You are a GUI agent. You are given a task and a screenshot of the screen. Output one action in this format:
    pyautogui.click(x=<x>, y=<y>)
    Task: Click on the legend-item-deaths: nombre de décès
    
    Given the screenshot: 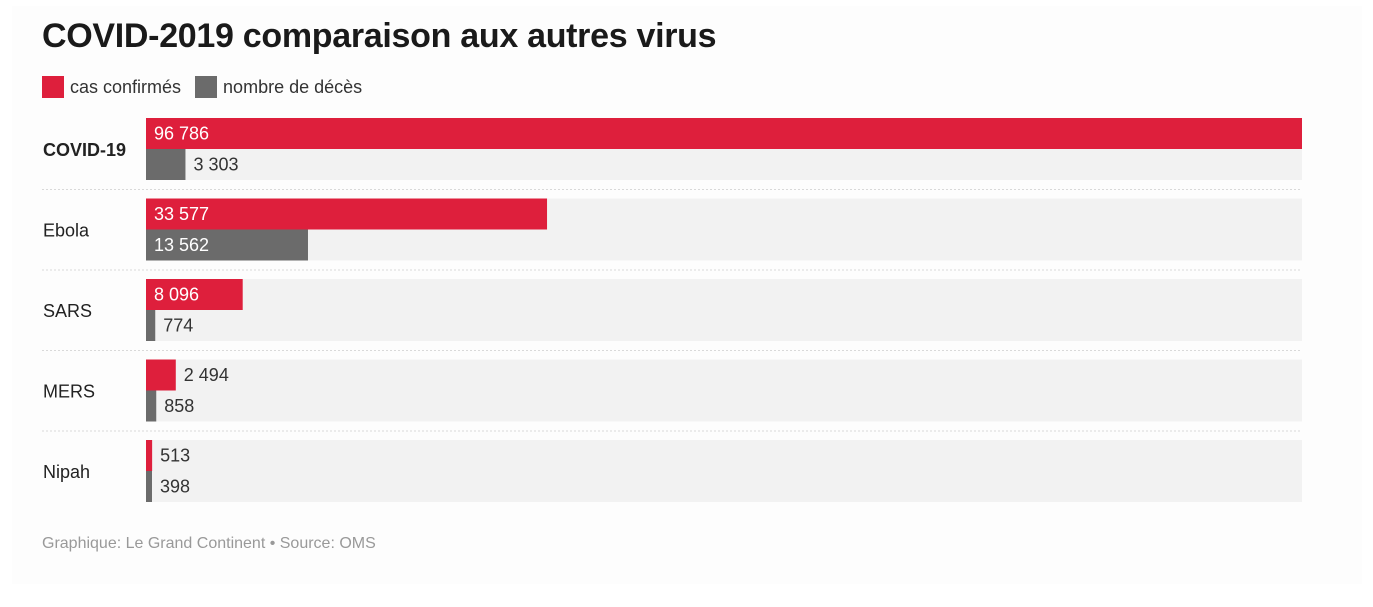 What is the action you would take?
    pyautogui.click(x=278, y=87)
    